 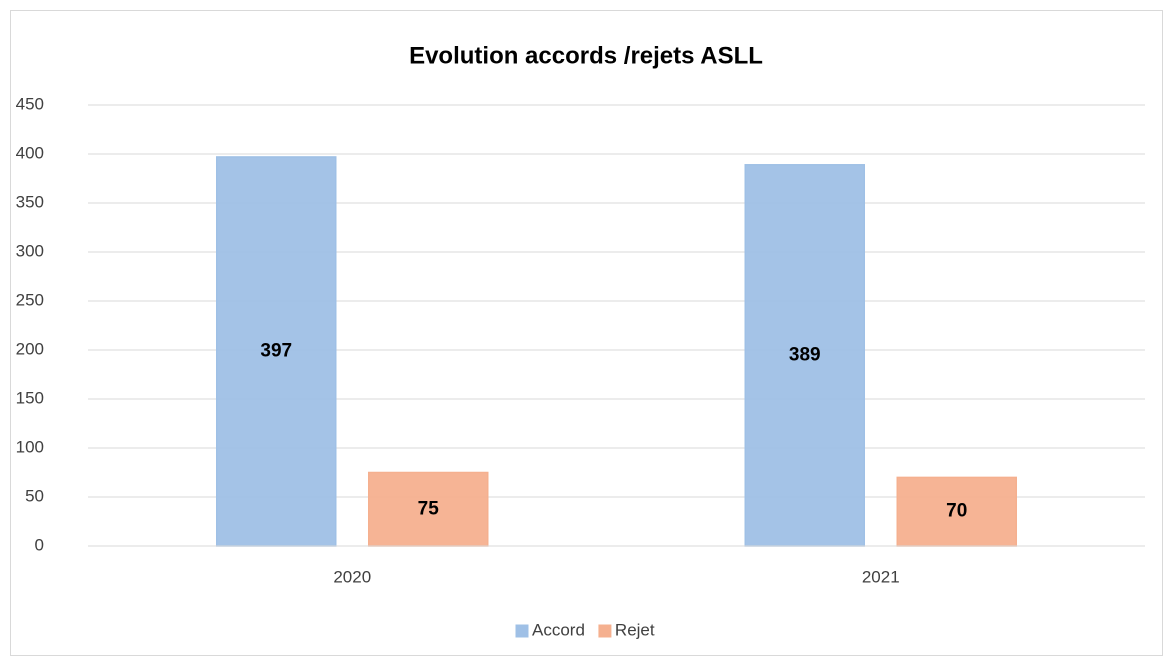 I want to click on y-tick-label: 200, so click(x=30, y=348).